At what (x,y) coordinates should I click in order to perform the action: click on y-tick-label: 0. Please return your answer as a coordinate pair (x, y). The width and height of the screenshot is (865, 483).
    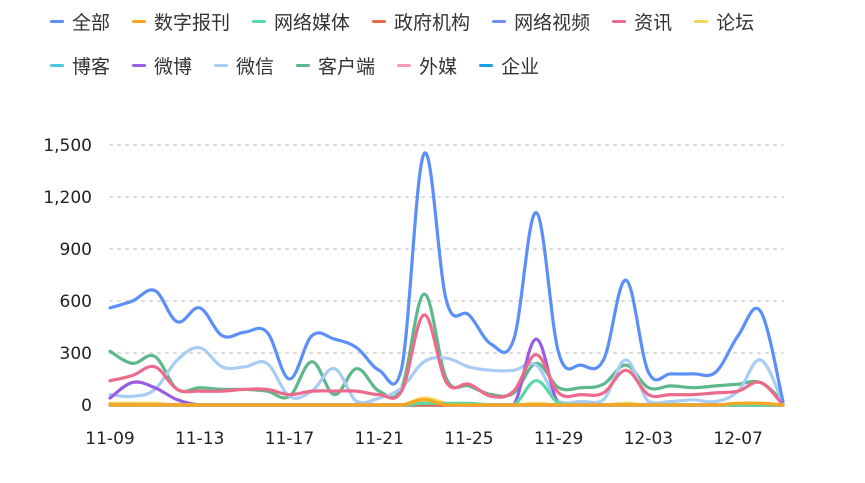
    Looking at the image, I should click on (86, 406).